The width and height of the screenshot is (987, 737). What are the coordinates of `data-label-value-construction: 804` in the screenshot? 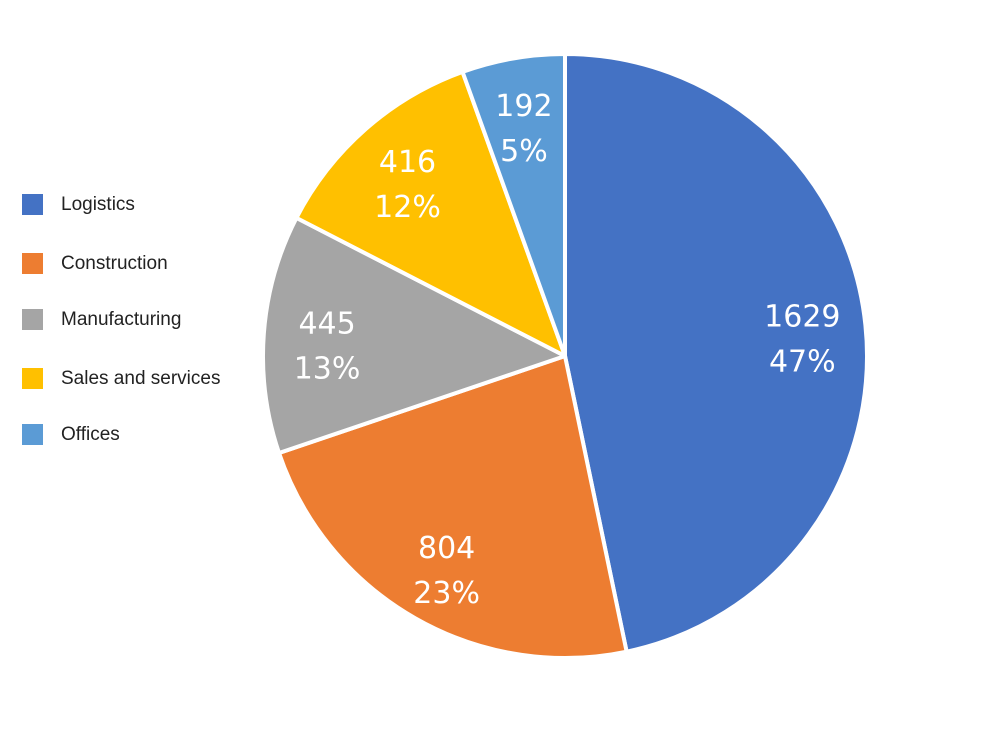 It's located at (446, 548).